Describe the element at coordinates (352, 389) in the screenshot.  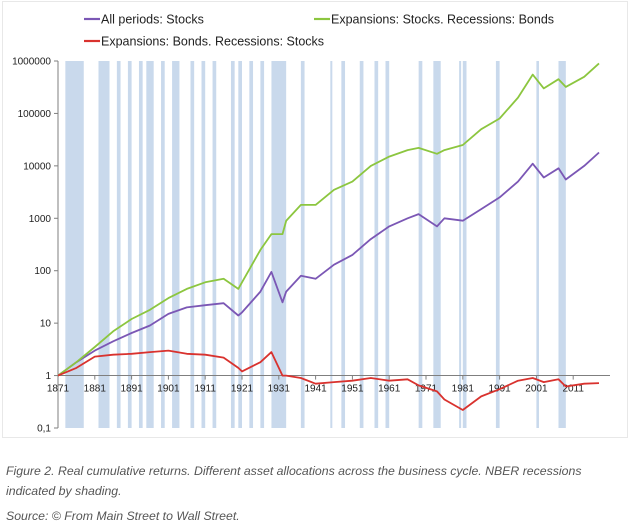
I see `x-tick-label: 1951` at that location.